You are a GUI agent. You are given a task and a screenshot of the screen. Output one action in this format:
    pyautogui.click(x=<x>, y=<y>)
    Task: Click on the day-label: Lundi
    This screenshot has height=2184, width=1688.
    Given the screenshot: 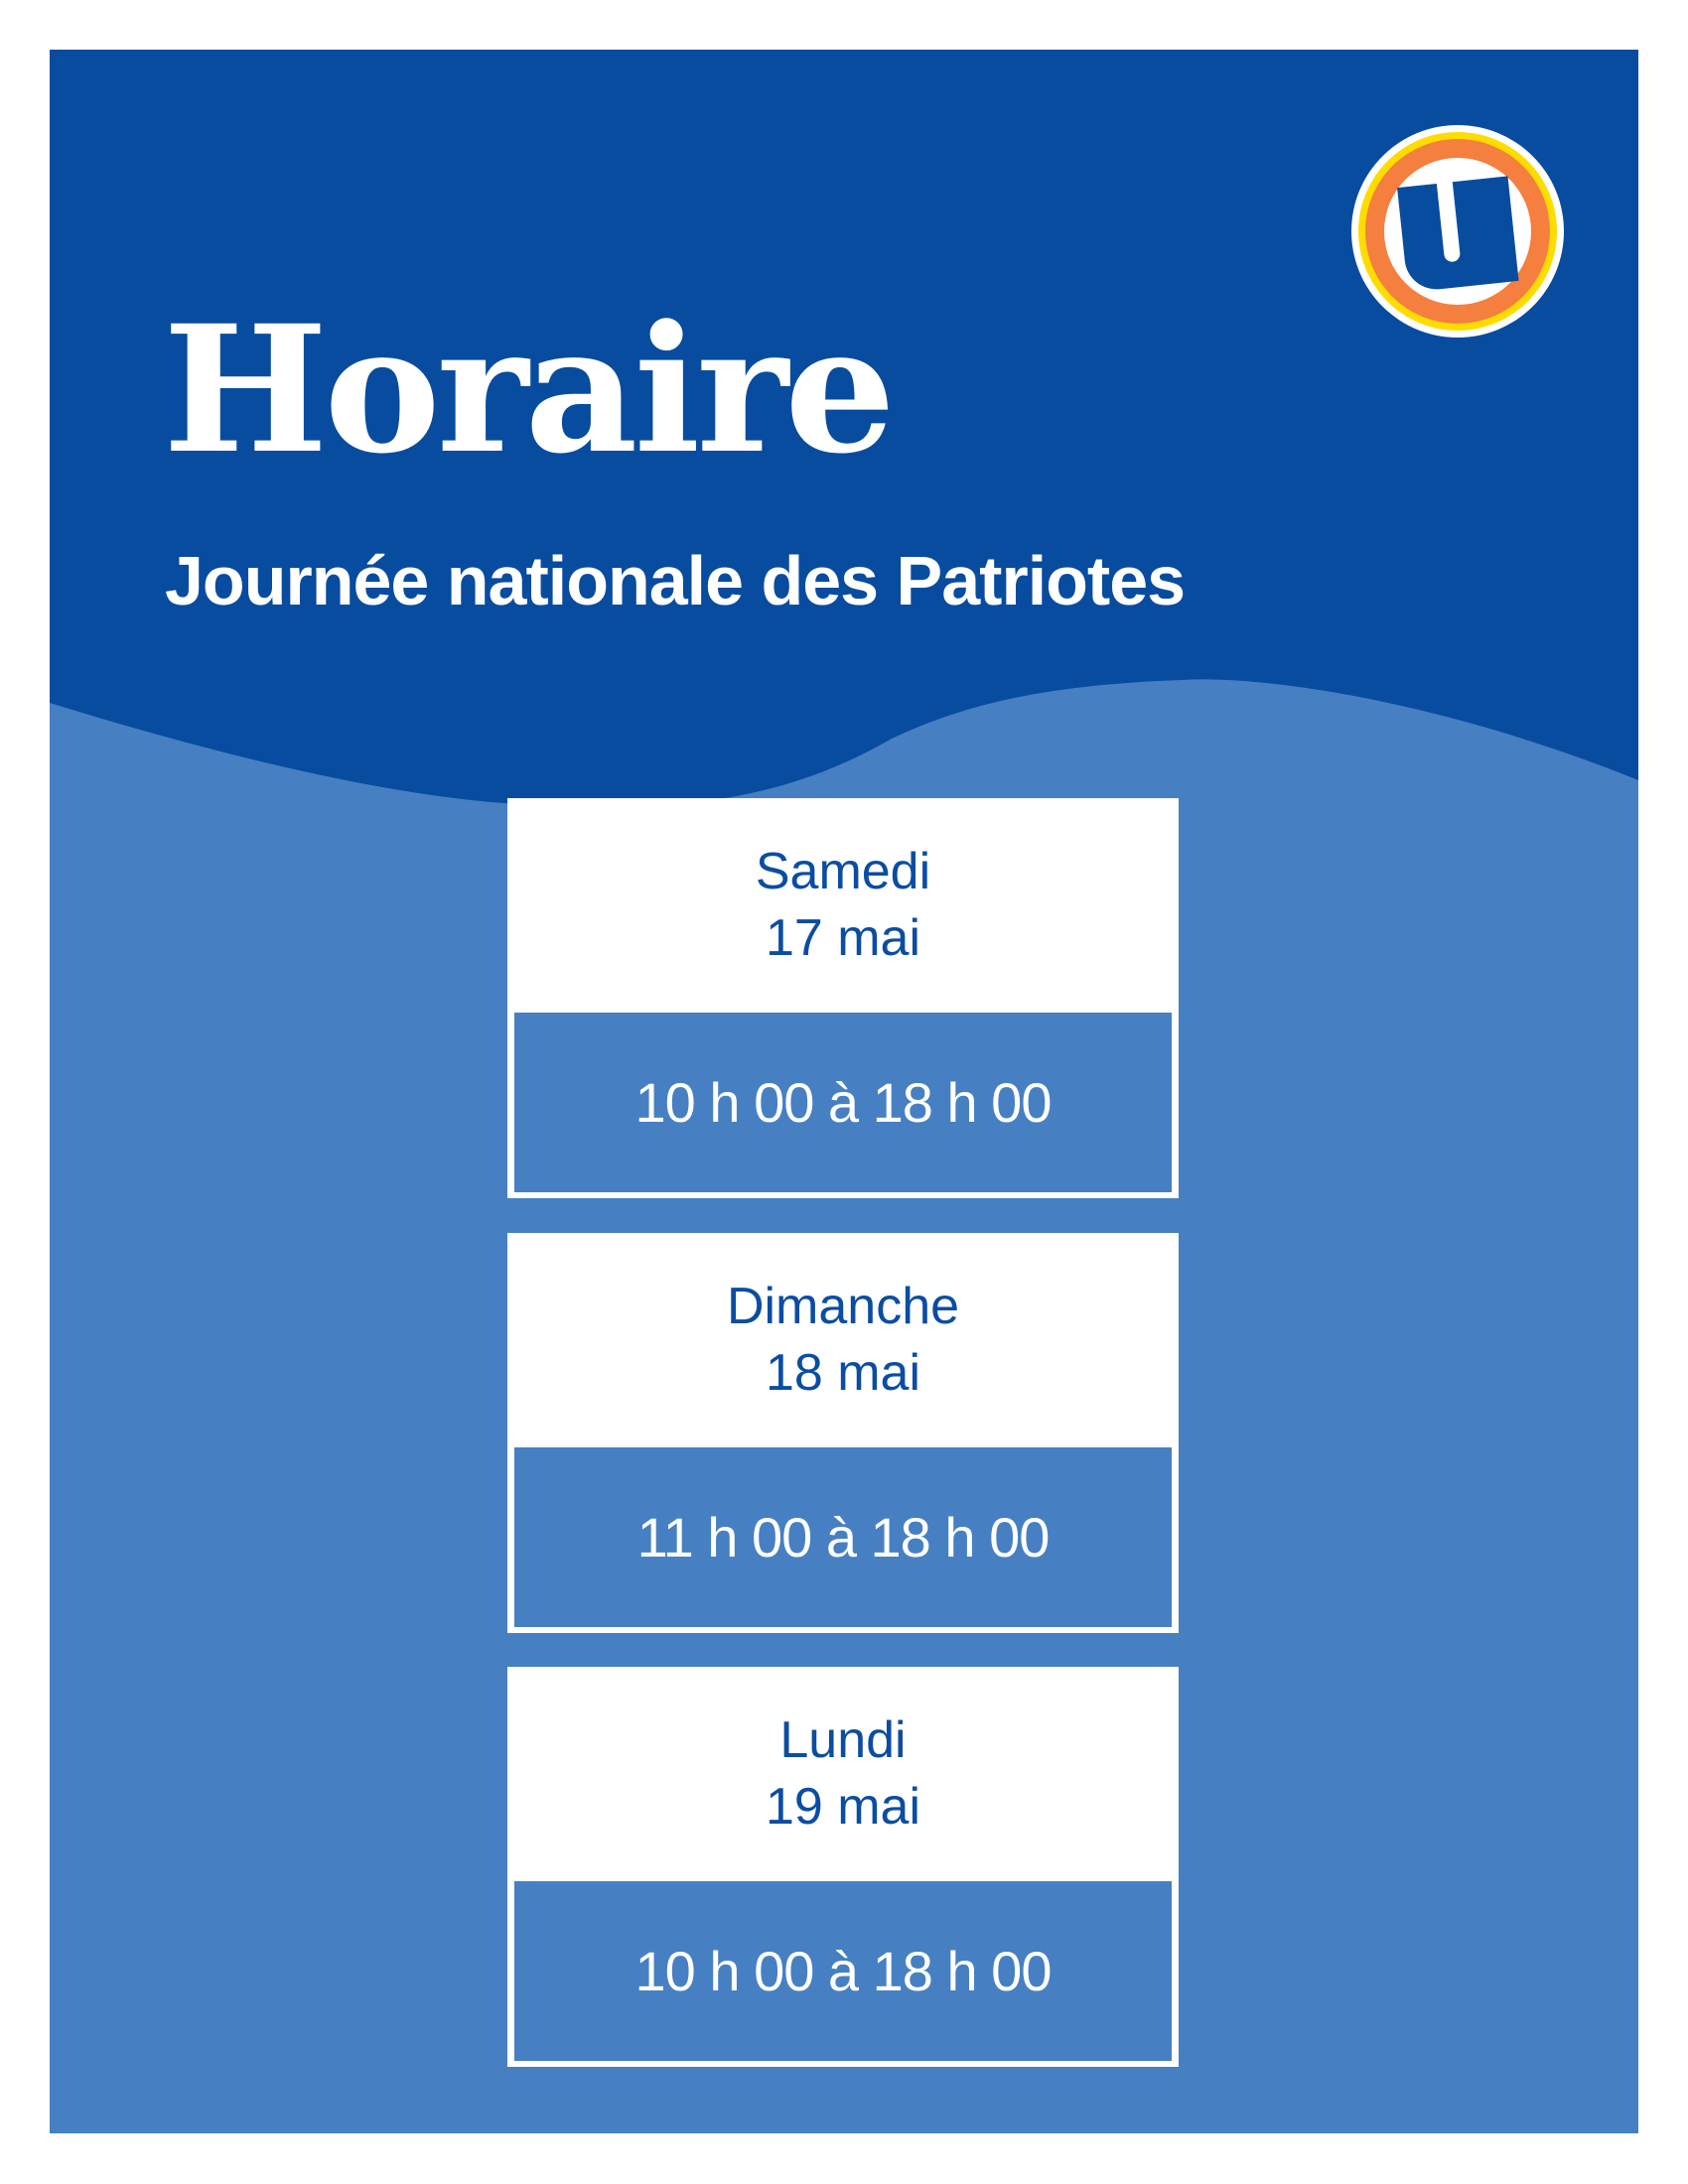 What is the action you would take?
    pyautogui.click(x=843, y=1740)
    